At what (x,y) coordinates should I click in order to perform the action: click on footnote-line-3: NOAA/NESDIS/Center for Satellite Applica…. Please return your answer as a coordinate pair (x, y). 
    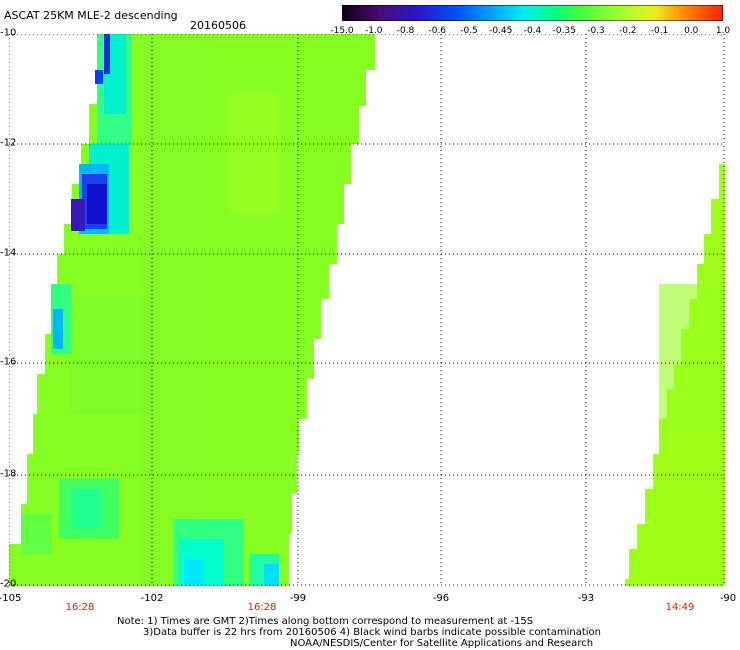
    Looking at the image, I should click on (442, 643).